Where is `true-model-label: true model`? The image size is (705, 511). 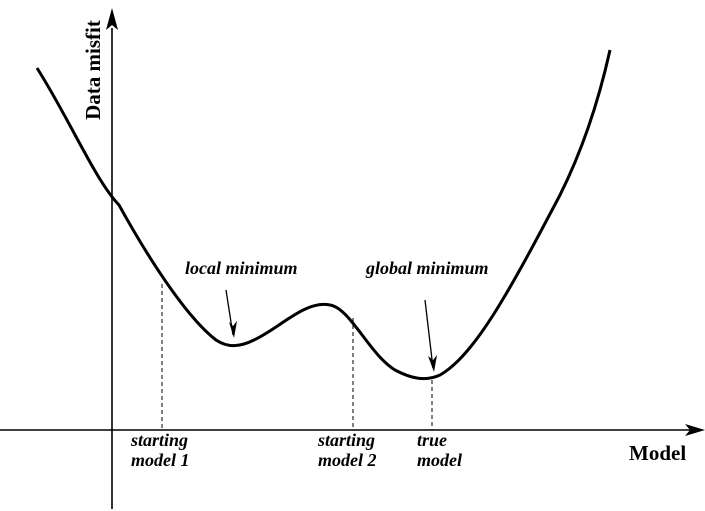
true-model-label: true model is located at coordinates (439, 450).